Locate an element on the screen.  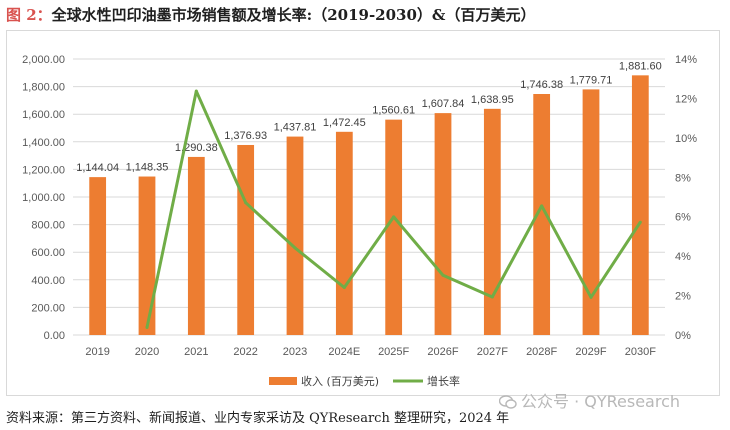
y-left-tick-label: 1,400.00 is located at coordinates (43, 143).